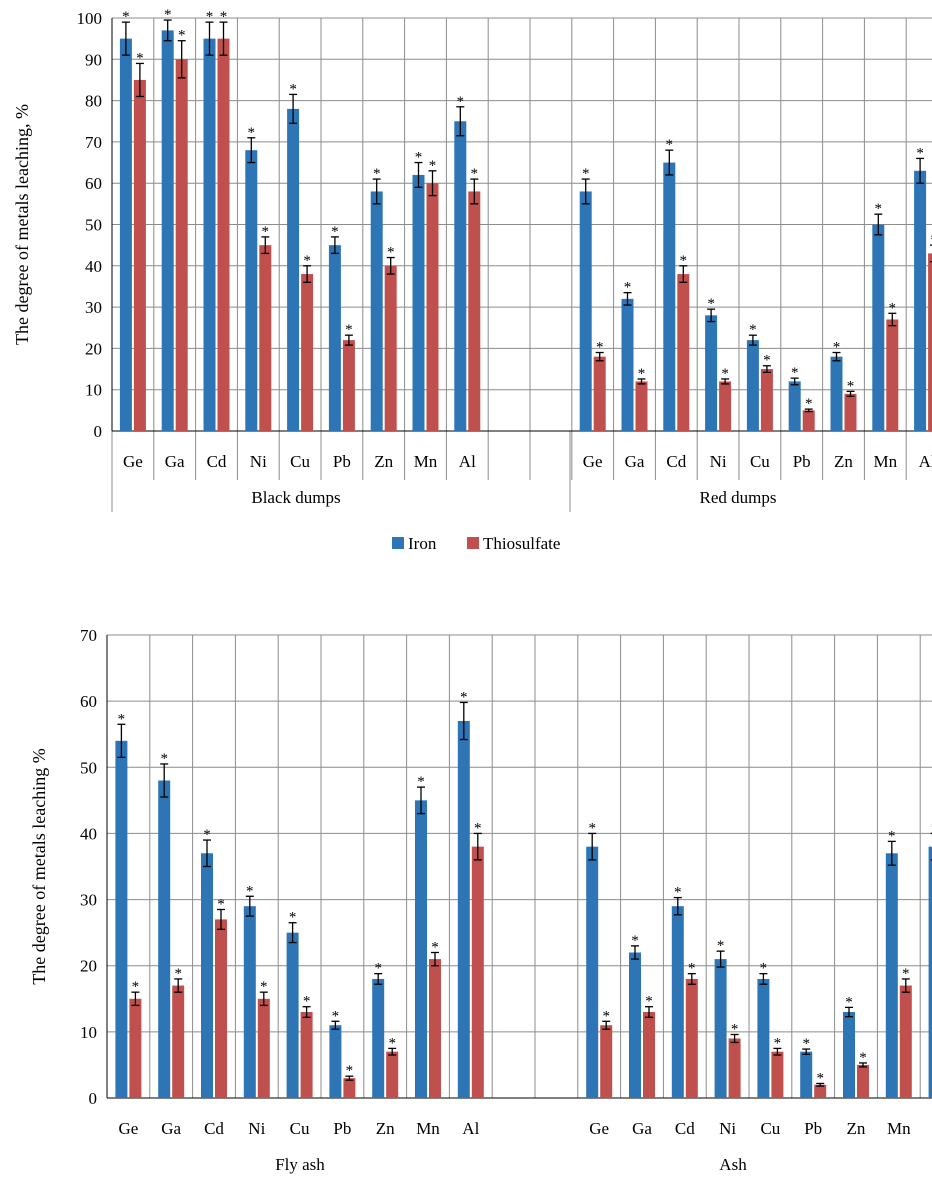  Describe the element at coordinates (98, 431) in the screenshot. I see `y-tick-label: 0` at that location.